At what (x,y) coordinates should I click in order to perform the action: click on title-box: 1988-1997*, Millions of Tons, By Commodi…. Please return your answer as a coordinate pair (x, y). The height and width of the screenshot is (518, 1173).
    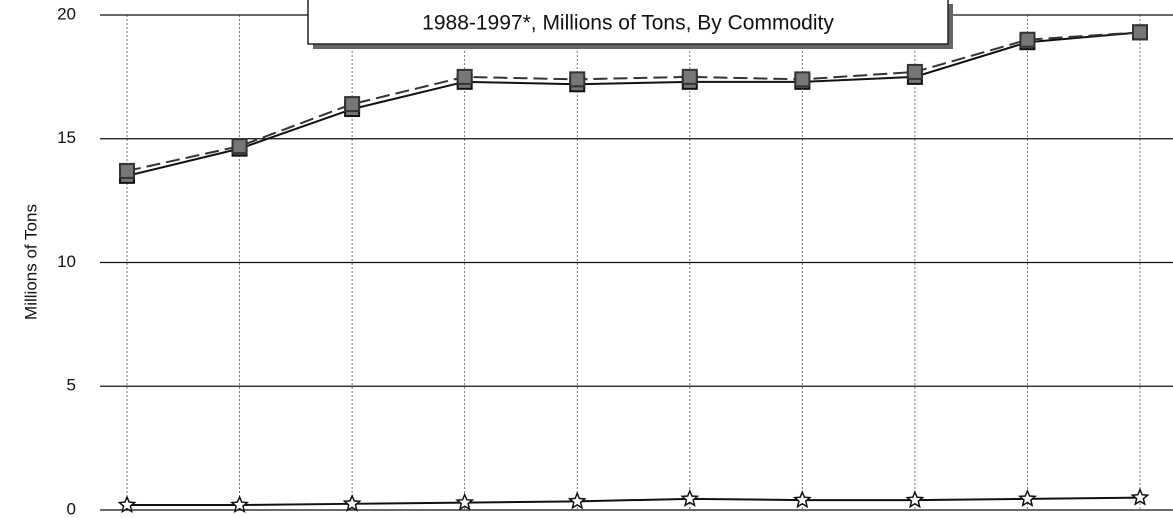
    Looking at the image, I should click on (630, 24).